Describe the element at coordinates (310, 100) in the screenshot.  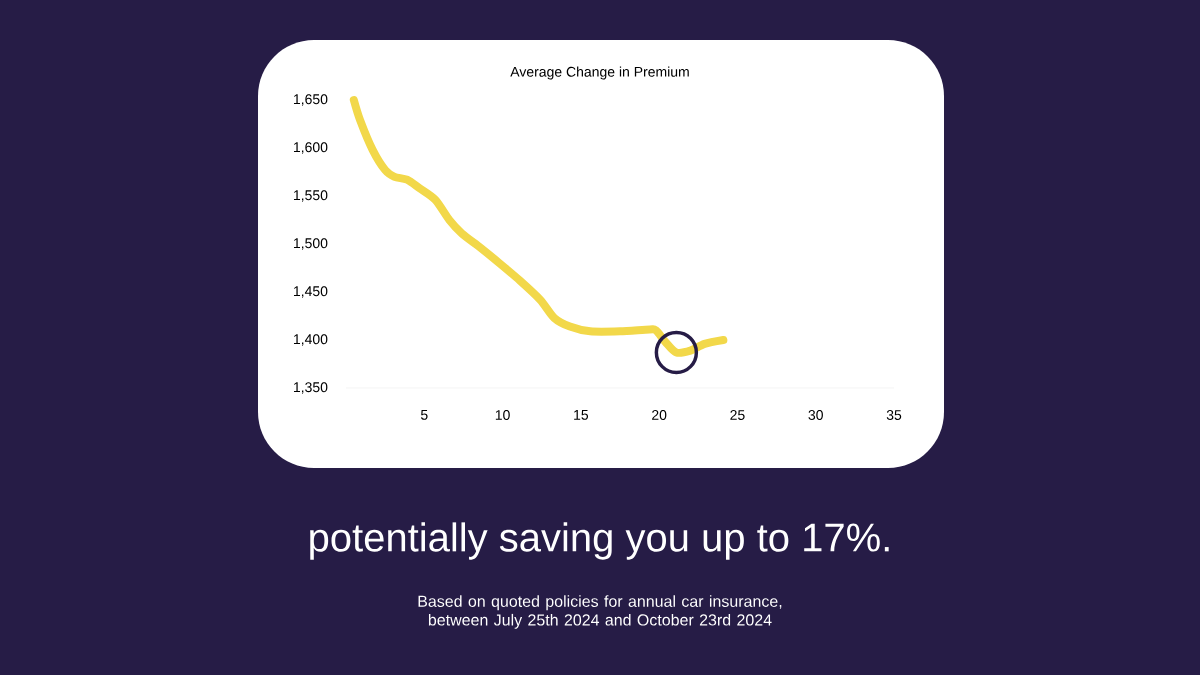
I see `y-tick-label: 1,650` at that location.